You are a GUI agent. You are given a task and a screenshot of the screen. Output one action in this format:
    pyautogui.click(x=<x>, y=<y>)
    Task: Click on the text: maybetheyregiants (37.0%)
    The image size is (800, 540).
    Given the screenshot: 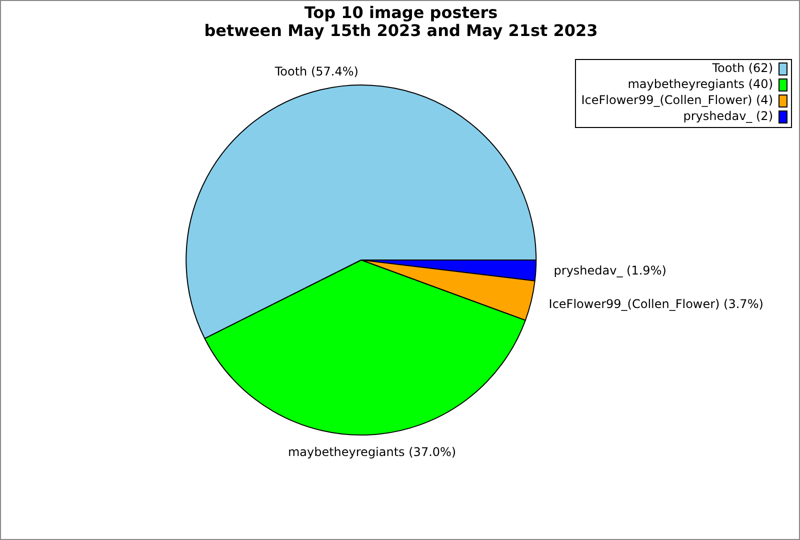 What is the action you would take?
    pyautogui.click(x=372, y=451)
    